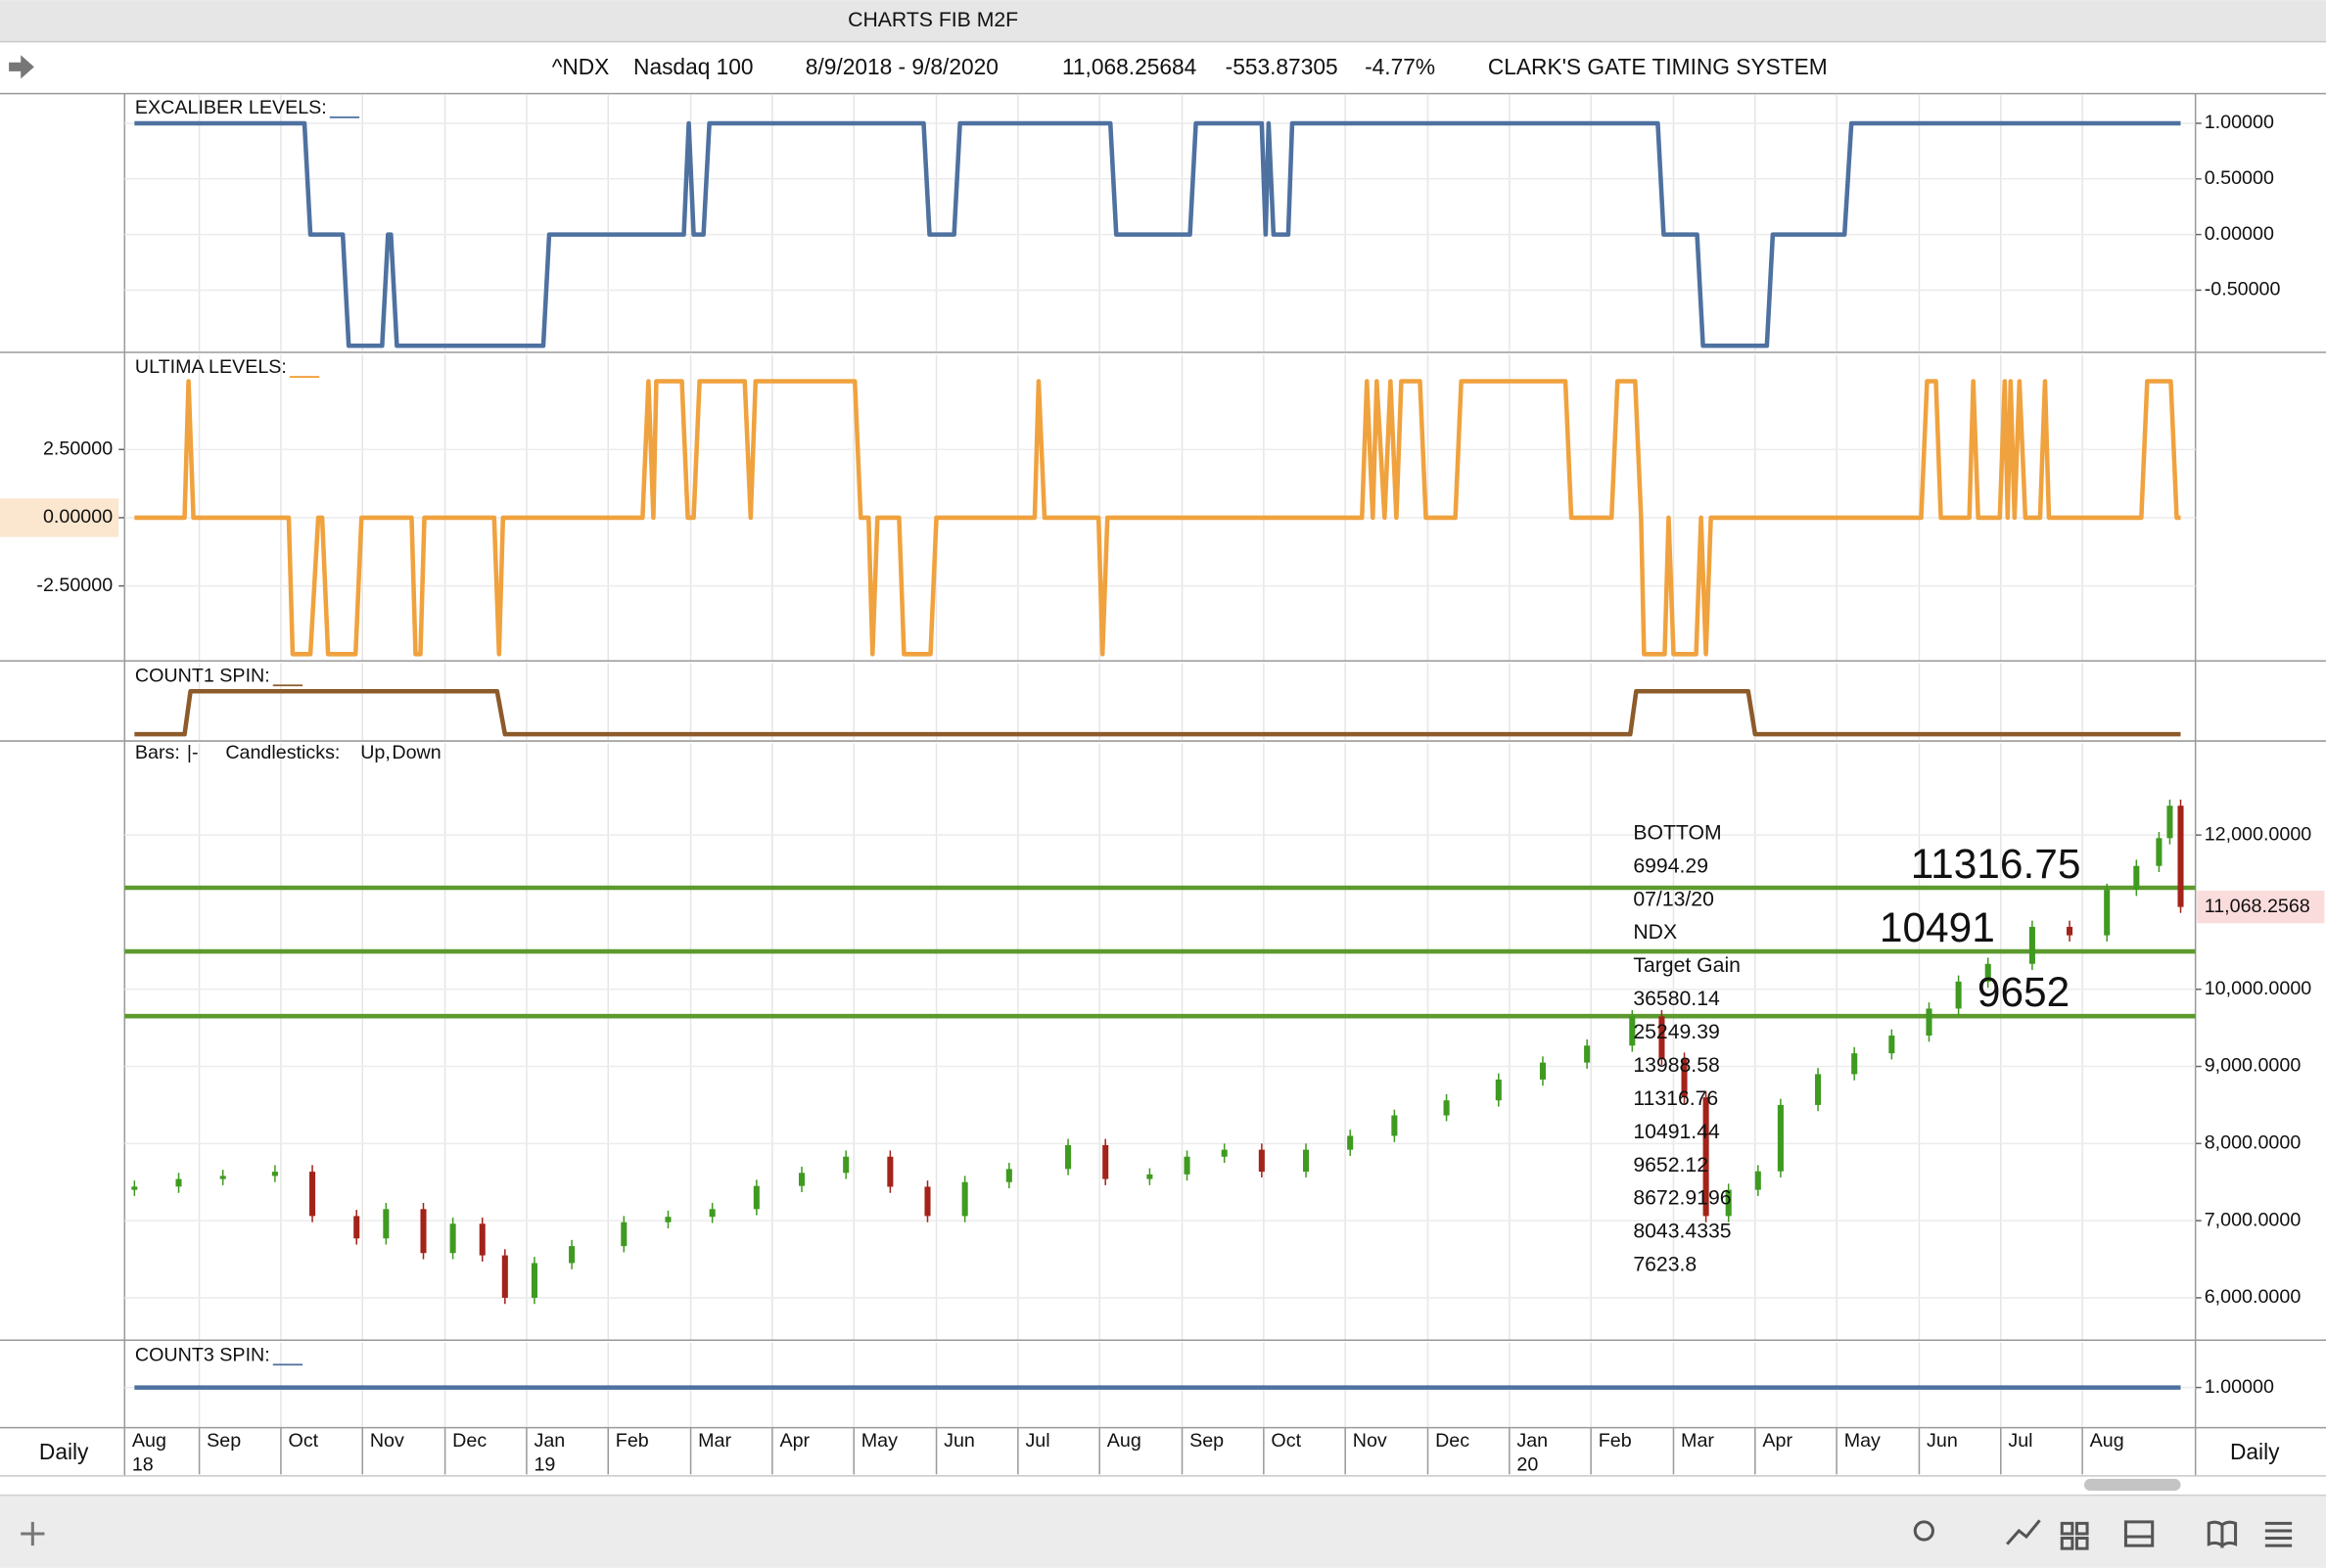 The width and height of the screenshot is (2326, 1568). What do you see at coordinates (2239, 122) in the screenshot?
I see `y-tick-label: 1.00000` at bounding box center [2239, 122].